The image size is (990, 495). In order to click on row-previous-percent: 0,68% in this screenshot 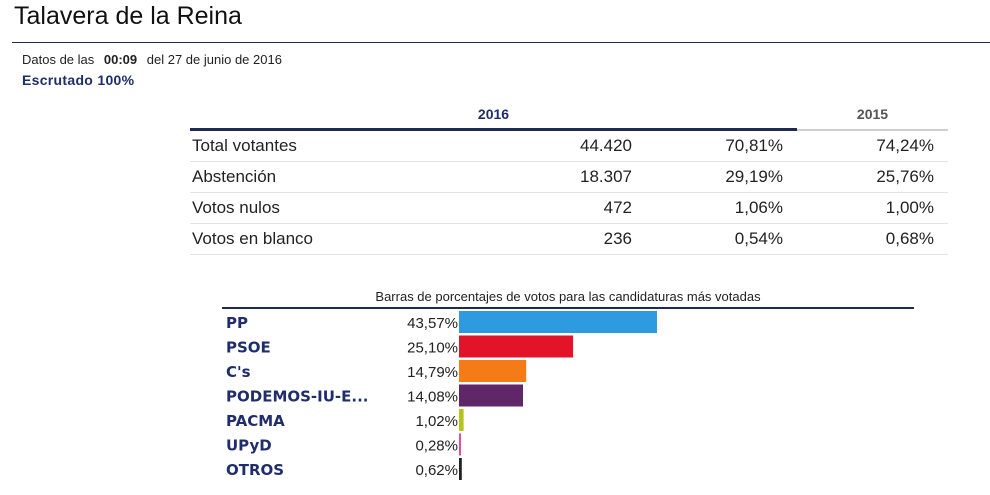, I will do `click(909, 238)`.